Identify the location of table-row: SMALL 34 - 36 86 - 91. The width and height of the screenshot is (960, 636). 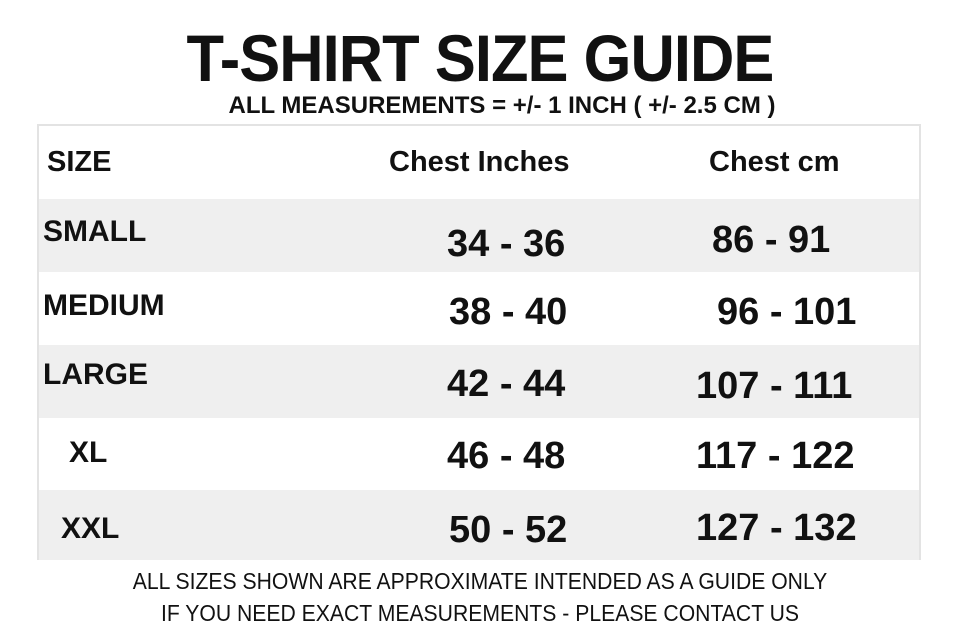
(479, 235).